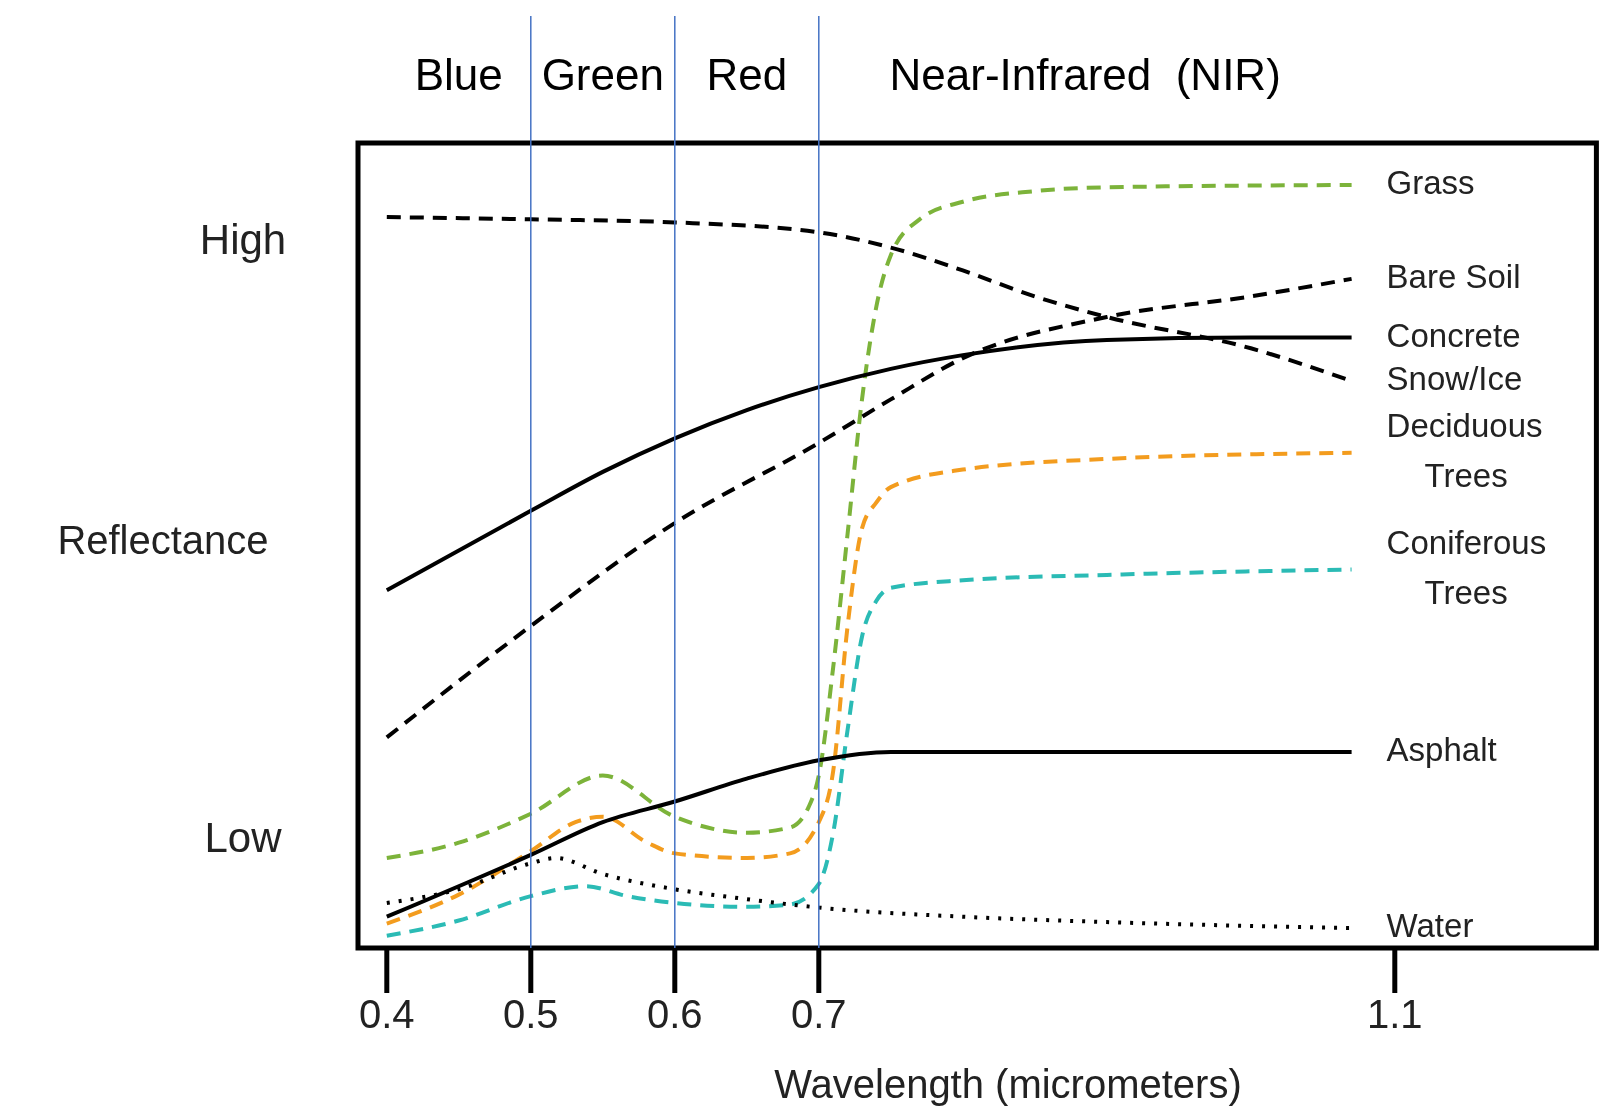 Image resolution: width=1616 pixels, height=1115 pixels. I want to click on series-label: Water, so click(1430, 925).